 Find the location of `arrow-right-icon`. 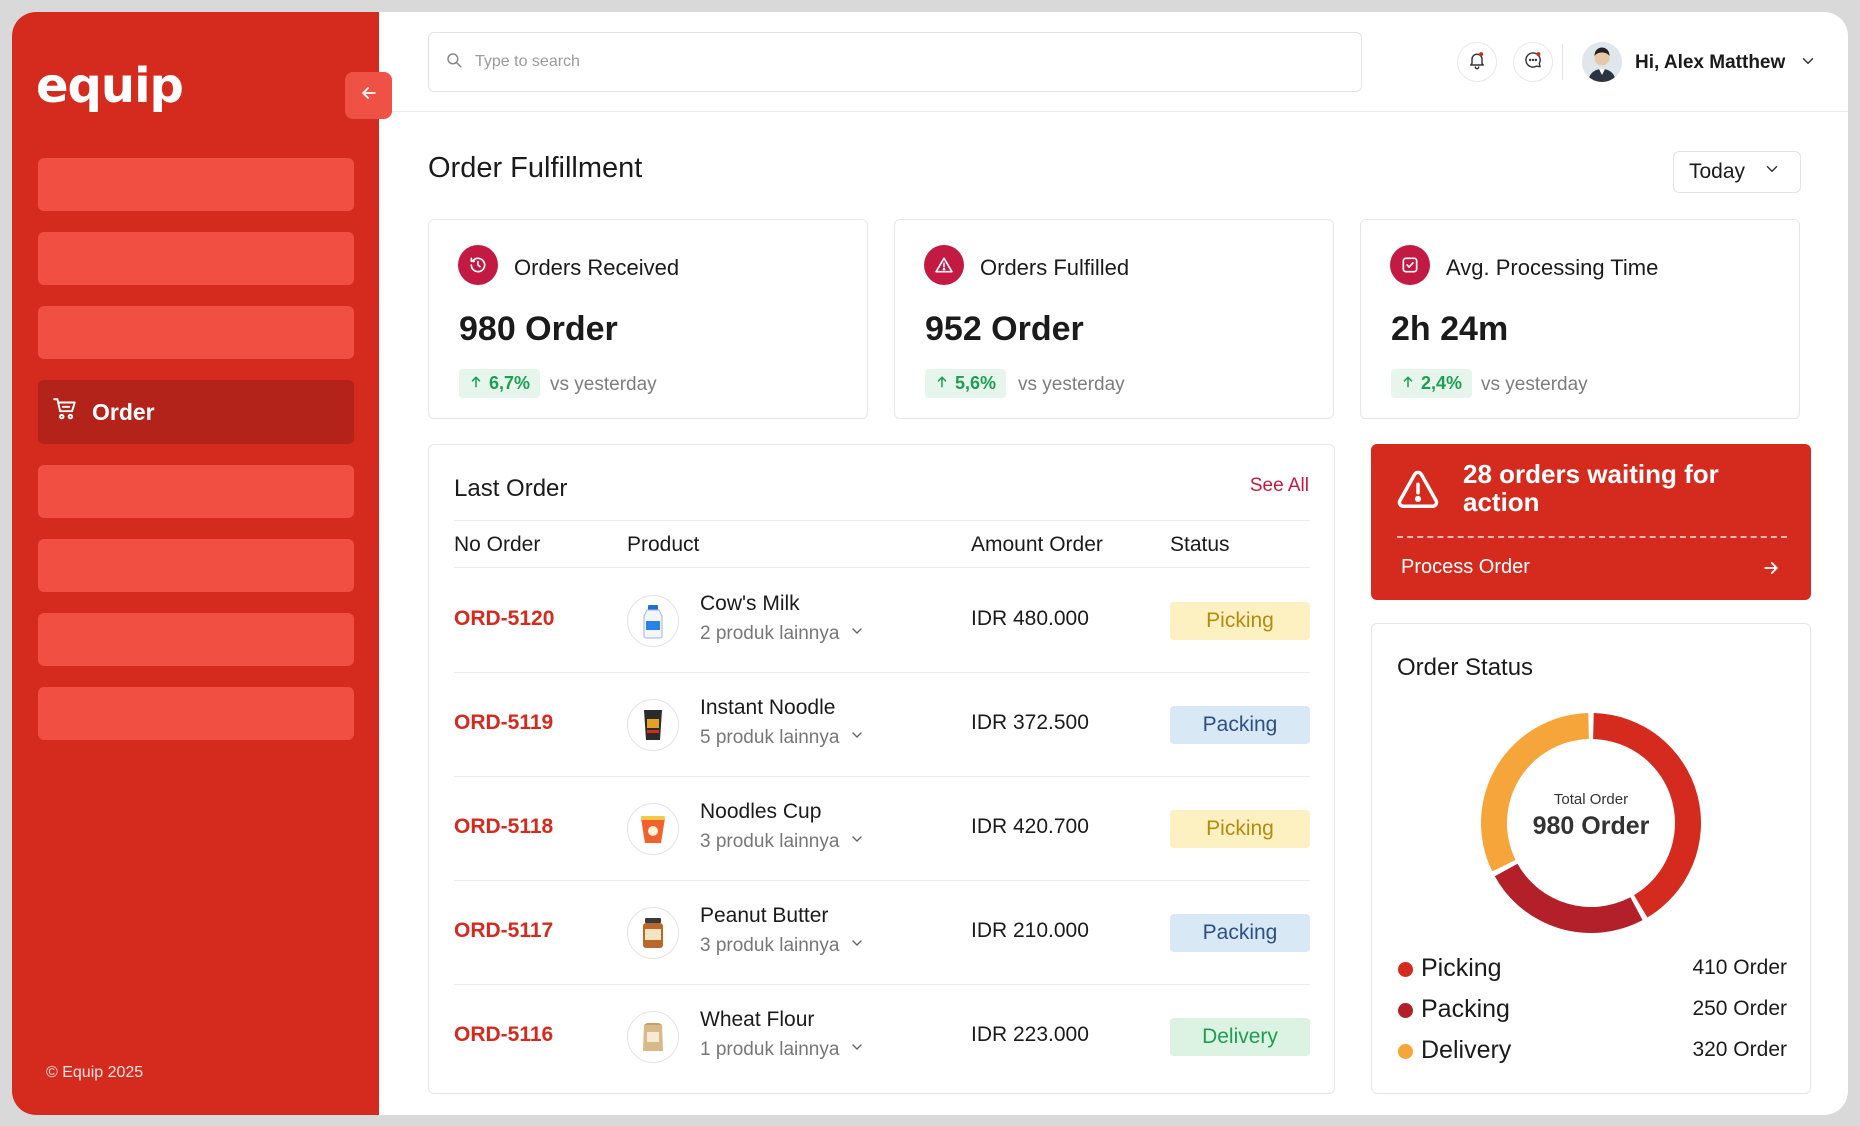

arrow-right-icon is located at coordinates (1771, 570).